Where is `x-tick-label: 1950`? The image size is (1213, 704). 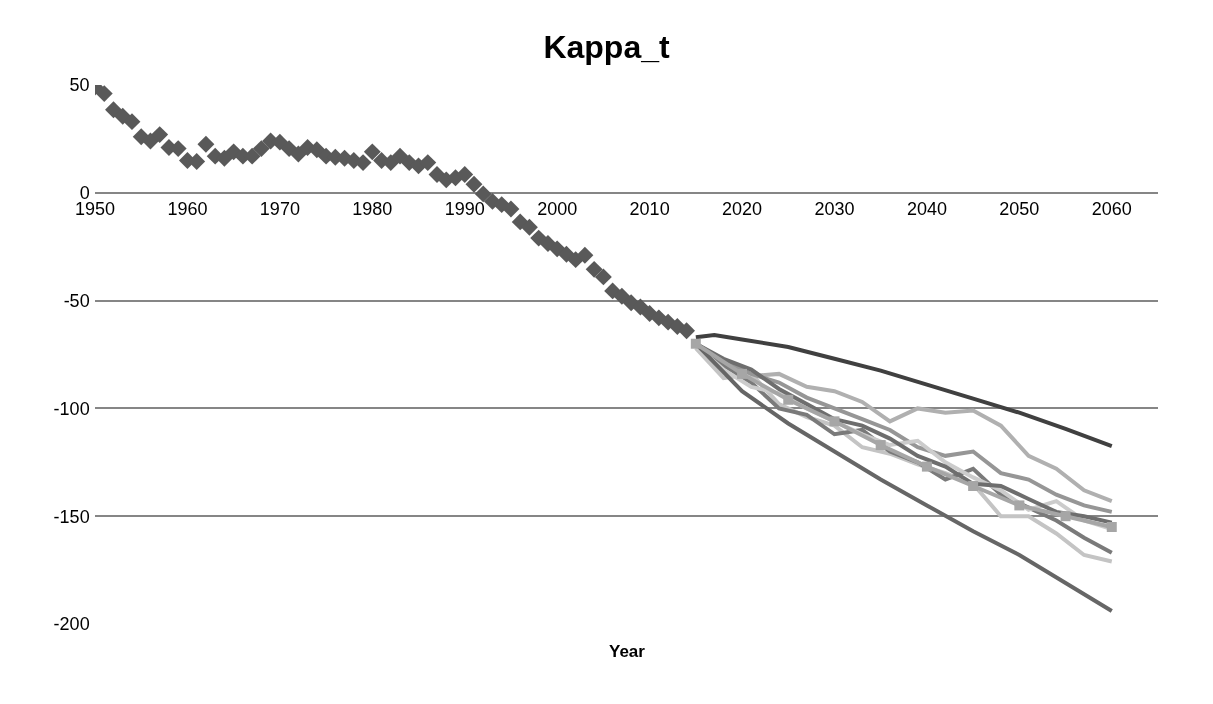
x-tick-label: 1950 is located at coordinates (95, 209).